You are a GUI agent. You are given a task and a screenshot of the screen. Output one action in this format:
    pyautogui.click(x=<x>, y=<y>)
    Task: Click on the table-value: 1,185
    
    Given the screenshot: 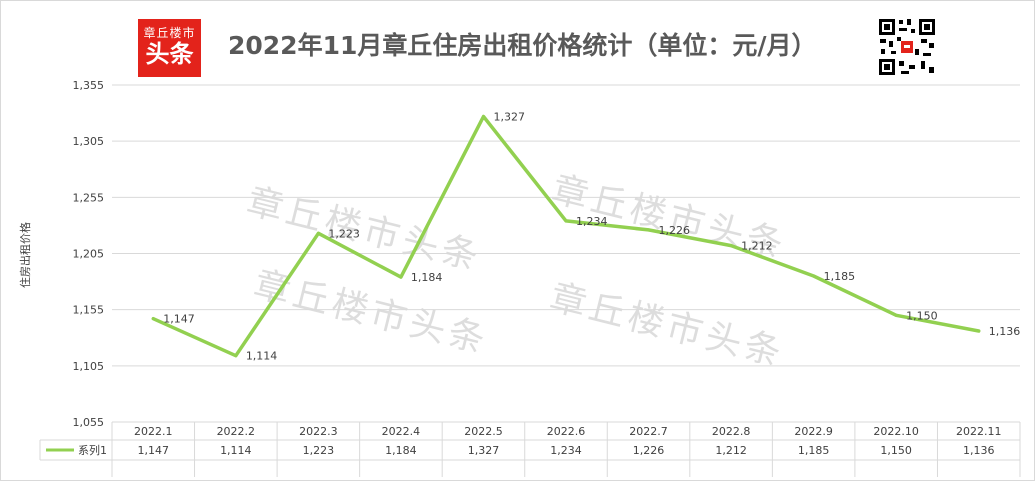 What is the action you would take?
    pyautogui.click(x=814, y=450)
    